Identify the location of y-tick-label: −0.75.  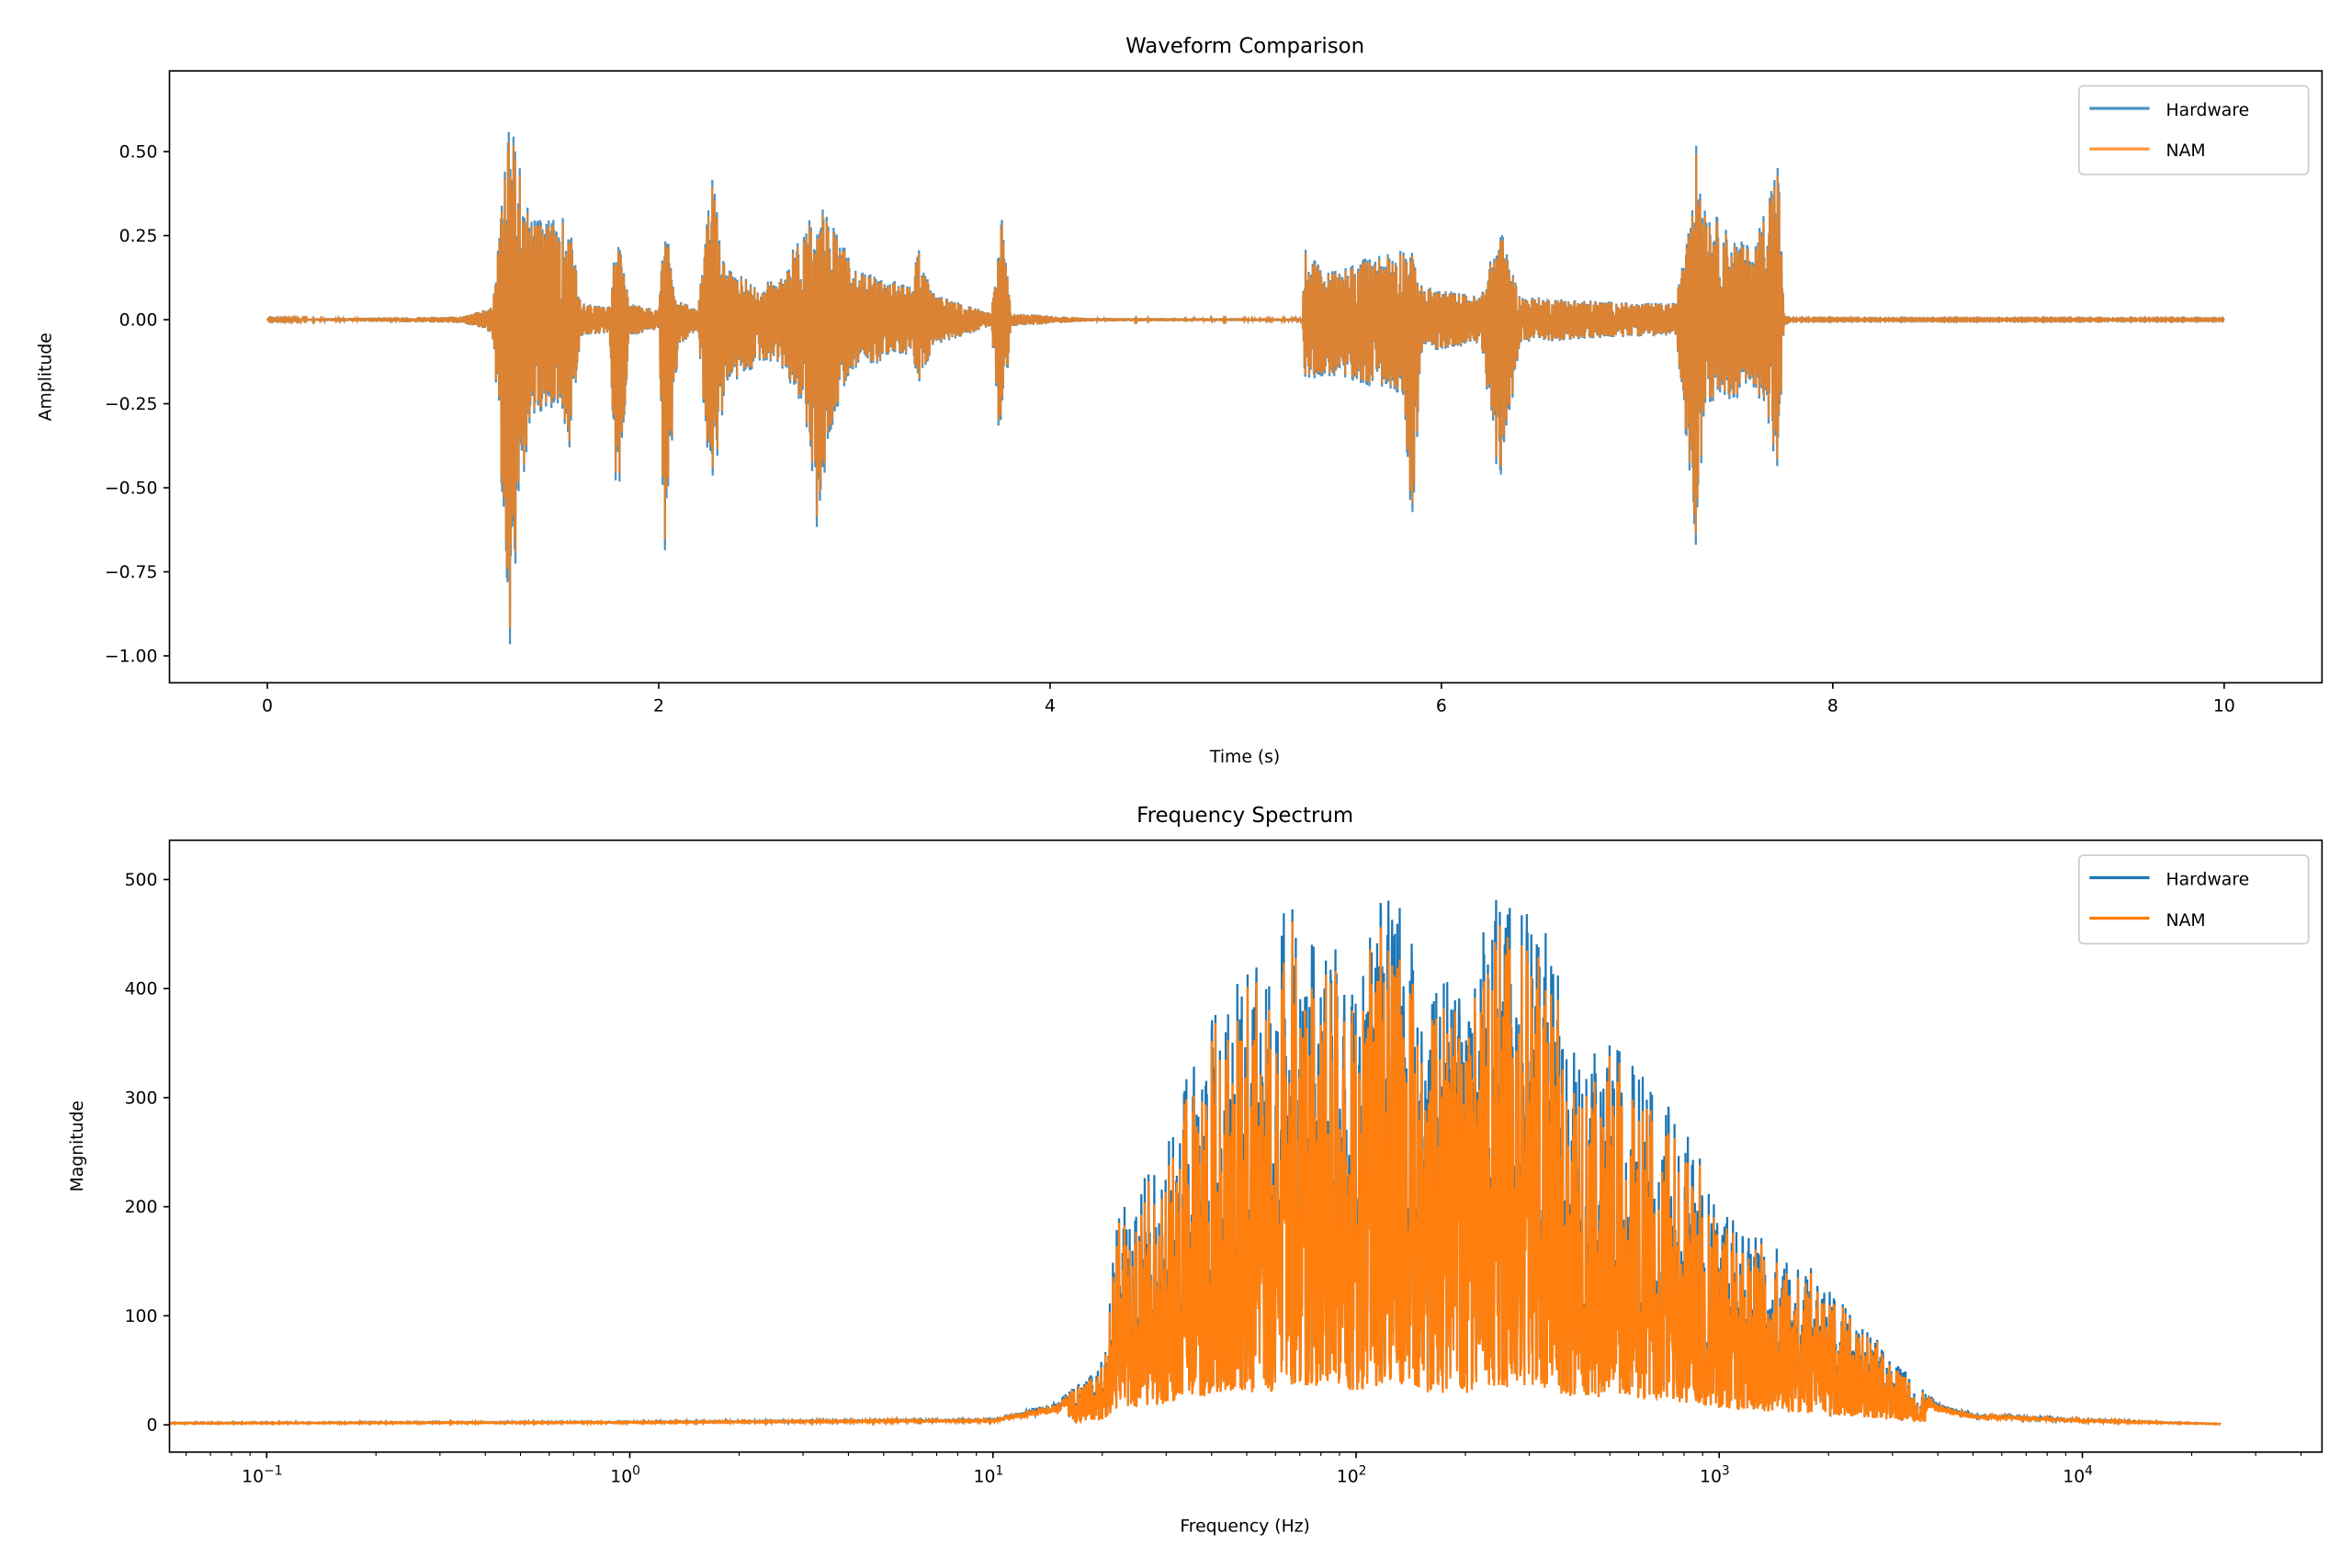
(131, 573).